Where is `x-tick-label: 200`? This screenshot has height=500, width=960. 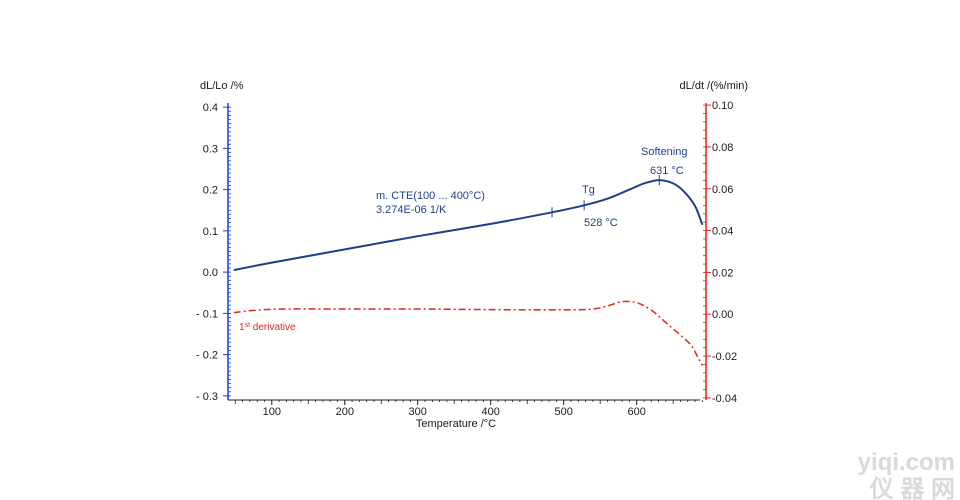
x-tick-label: 200 is located at coordinates (345, 412).